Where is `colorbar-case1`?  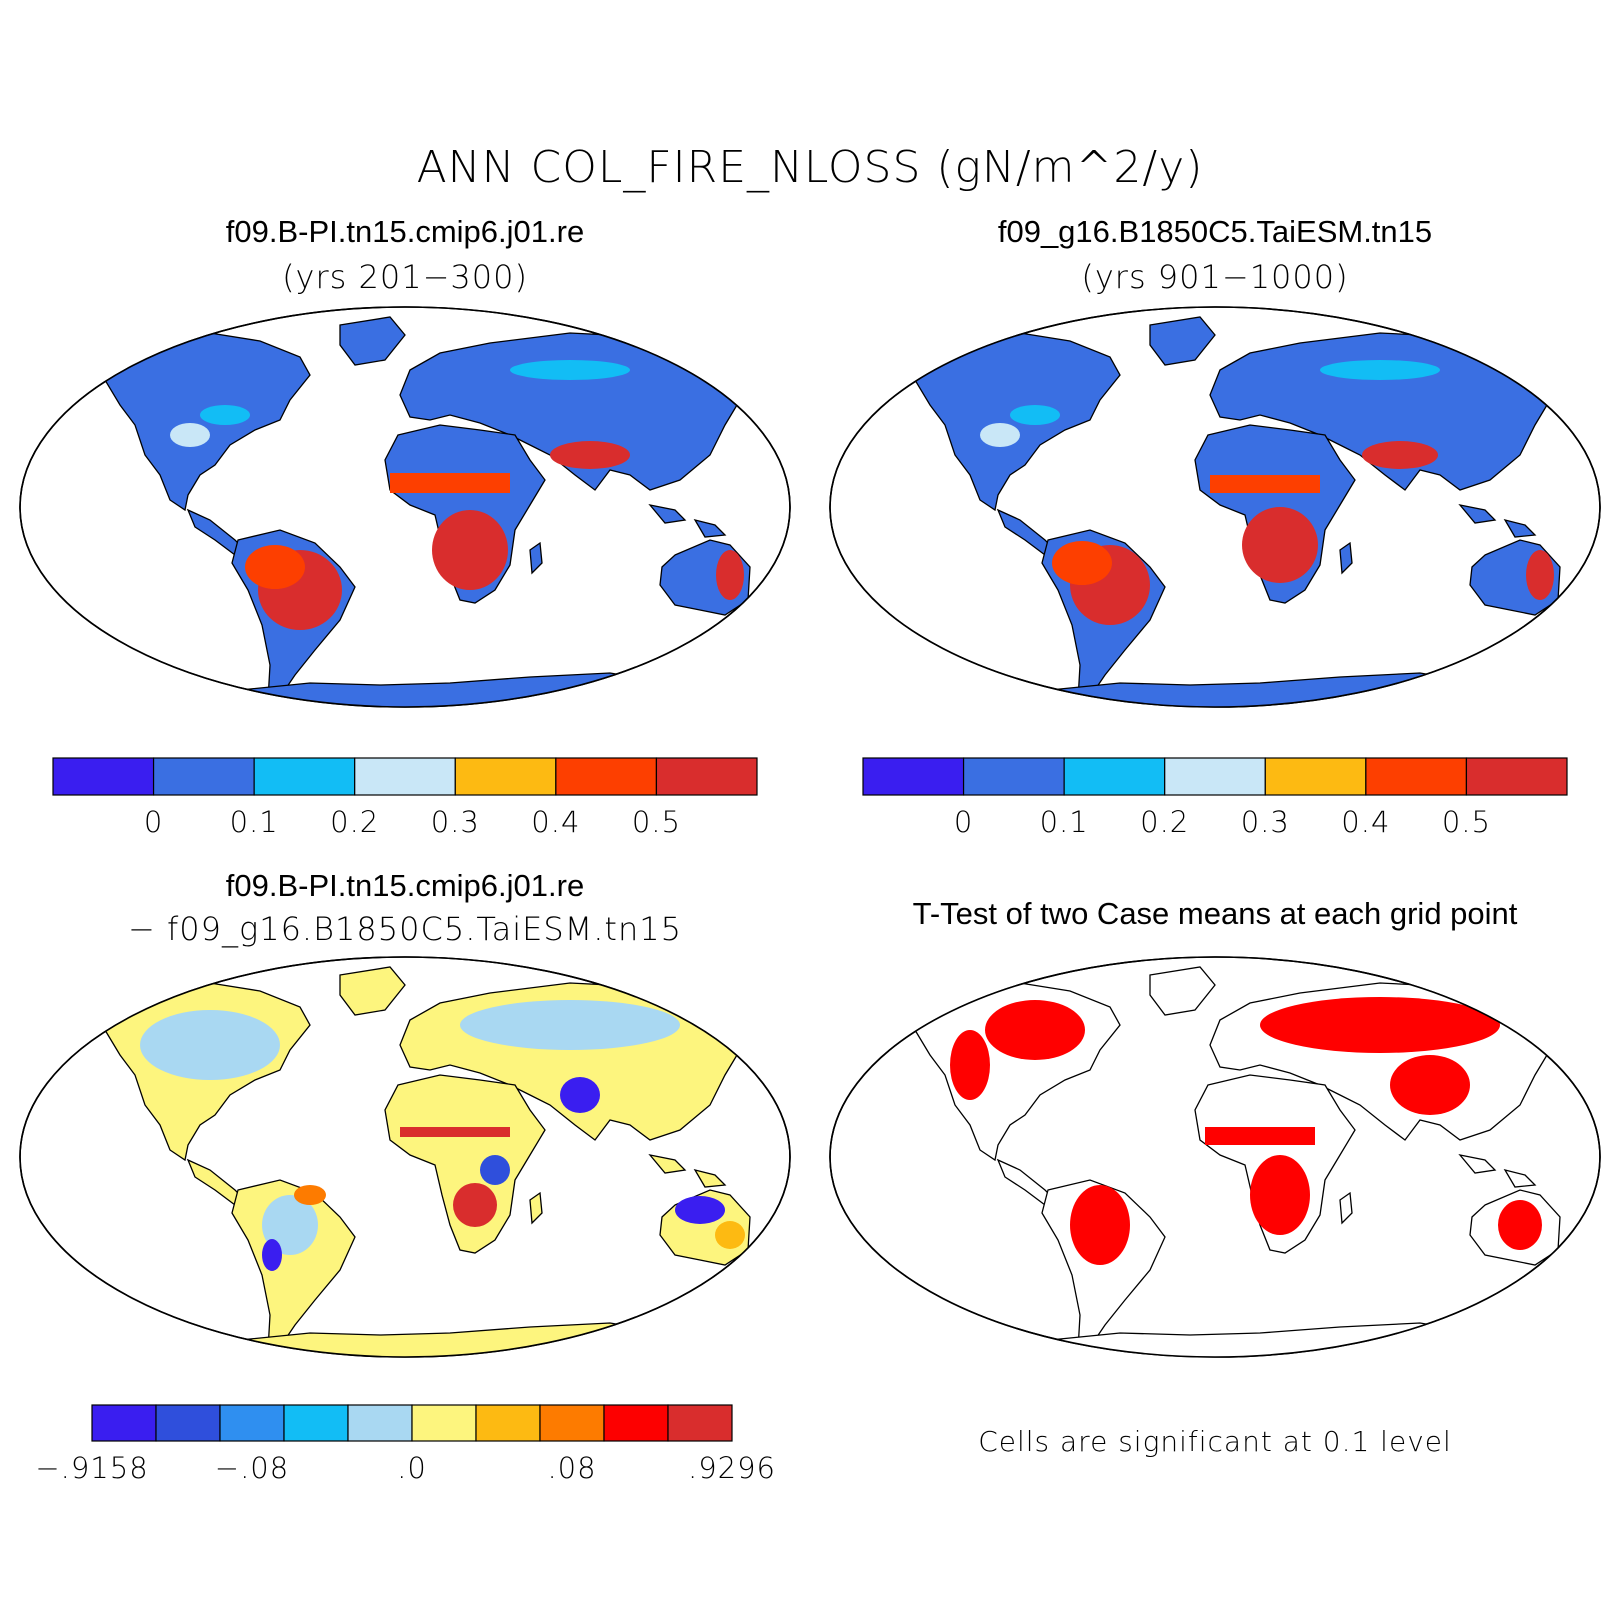 colorbar-case1 is located at coordinates (405, 776).